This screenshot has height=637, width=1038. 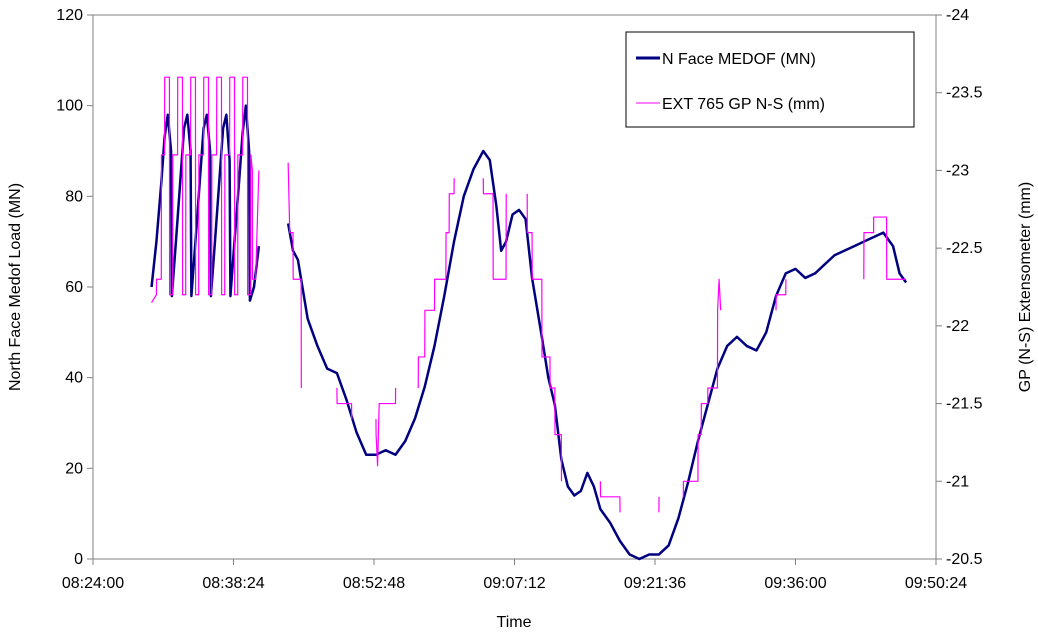 What do you see at coordinates (957, 170) in the screenshot?
I see `right-y-tick-label: -23` at bounding box center [957, 170].